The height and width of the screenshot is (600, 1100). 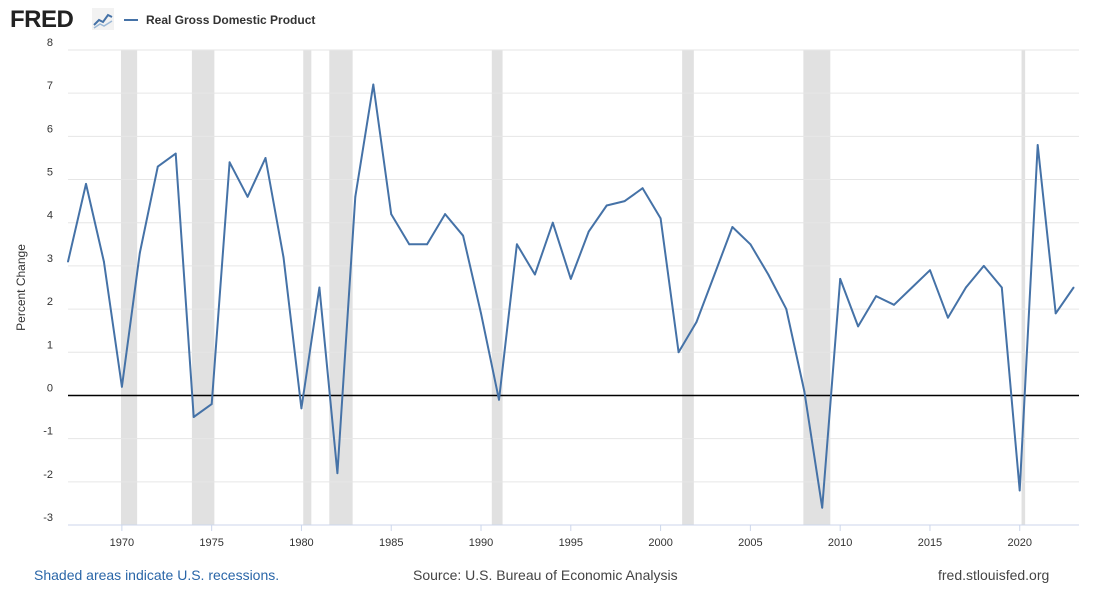 What do you see at coordinates (50, 216) in the screenshot?
I see `y-tick-label: 4` at bounding box center [50, 216].